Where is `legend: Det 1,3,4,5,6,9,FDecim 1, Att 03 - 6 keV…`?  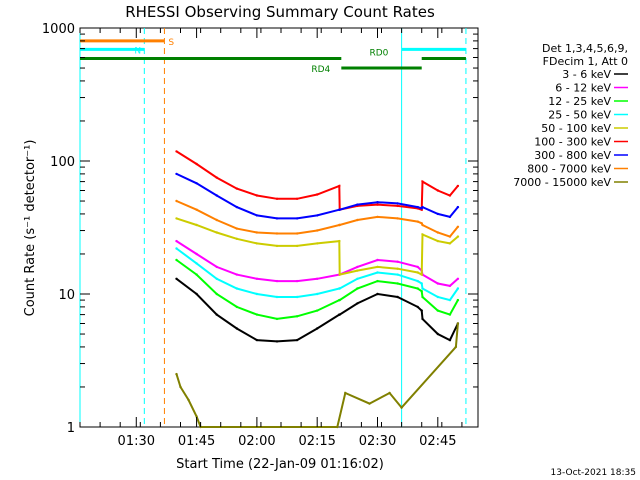
legend: Det 1,3,4,5,6,9,FDecim 1, Att 03 - 6 keV… is located at coordinates (570, 115).